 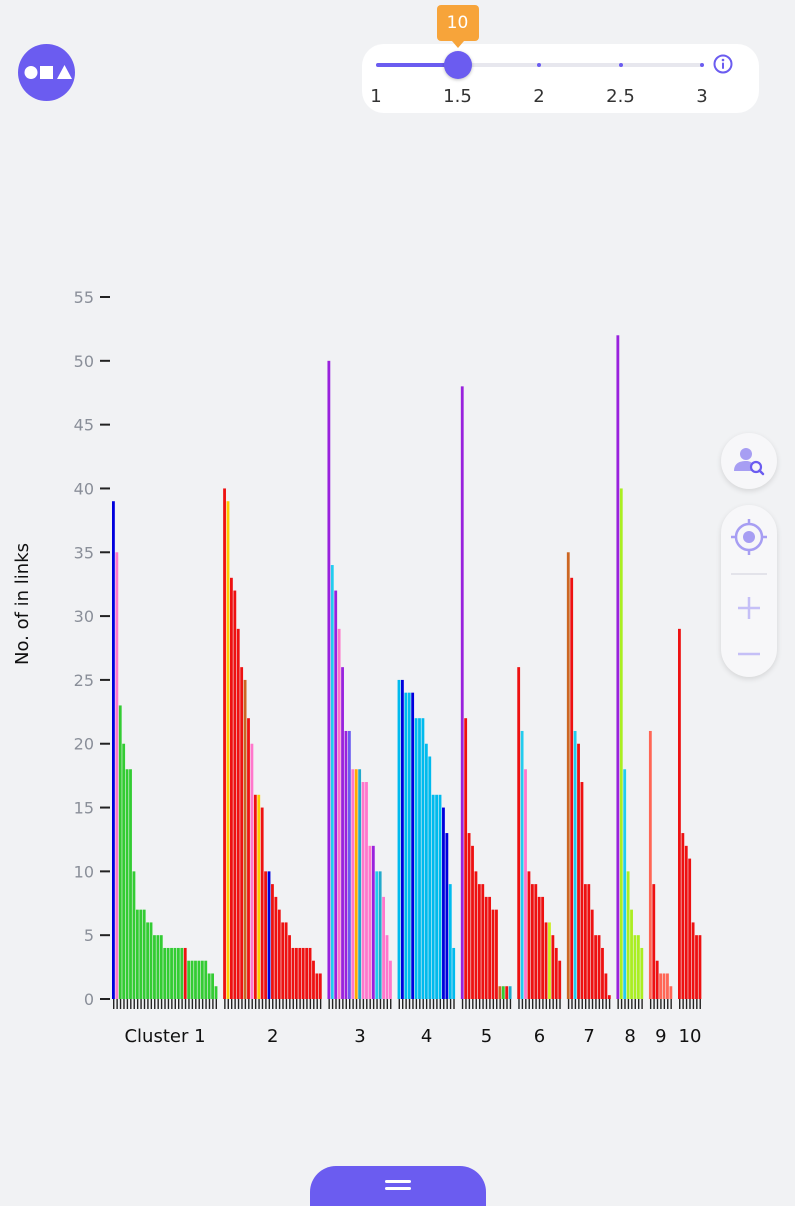 I want to click on slider-tick-label: 2, so click(x=539, y=96).